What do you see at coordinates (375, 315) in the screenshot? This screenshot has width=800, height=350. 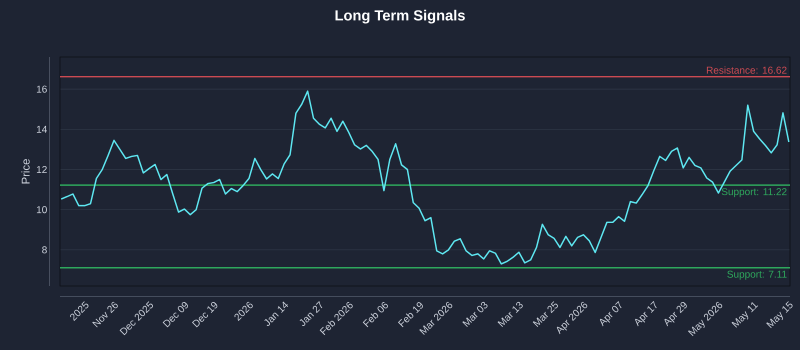 I see `x-tick-label: Feb 06` at bounding box center [375, 315].